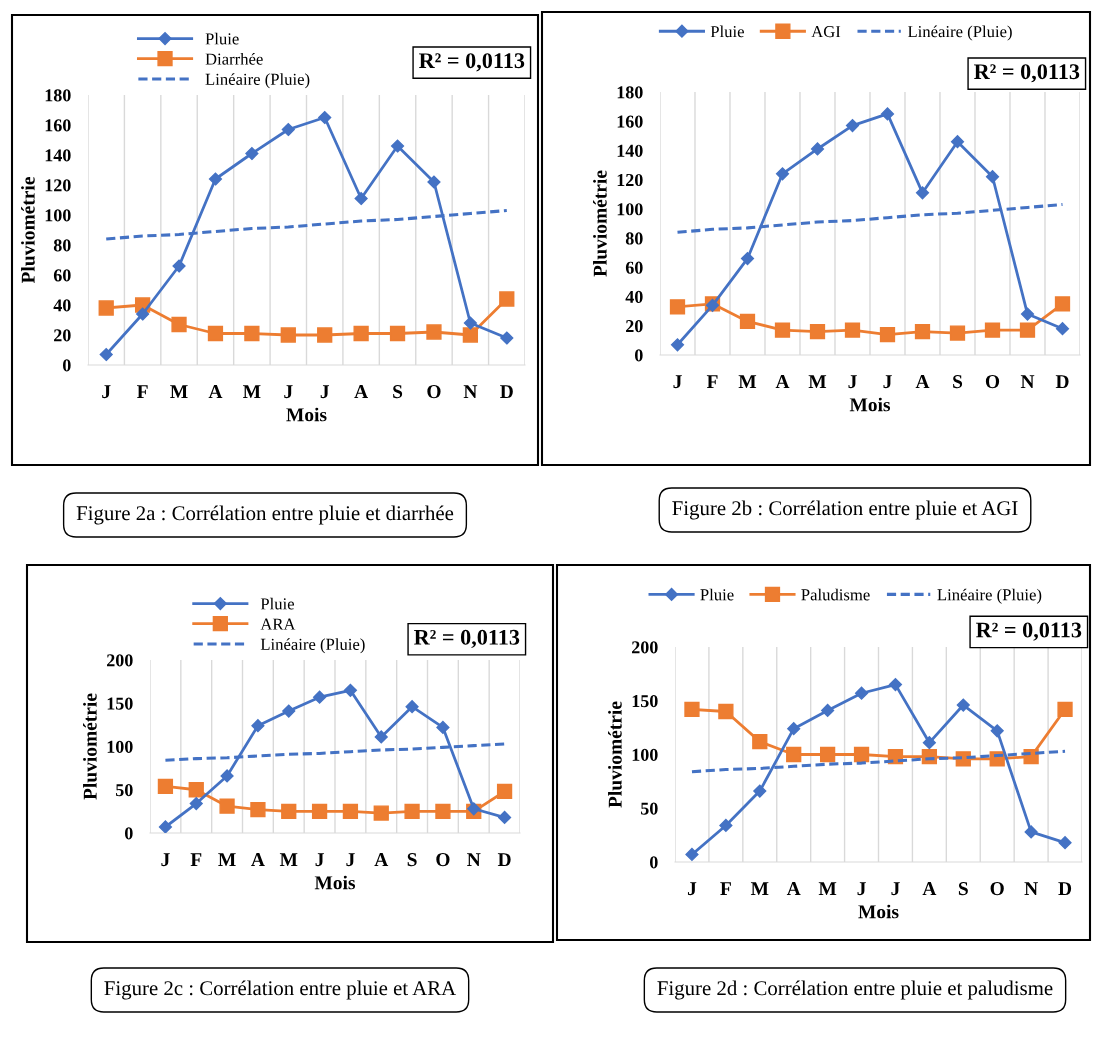  I want to click on caption: Figure 2b : Corrélation entre pluie et AGI, so click(845, 510).